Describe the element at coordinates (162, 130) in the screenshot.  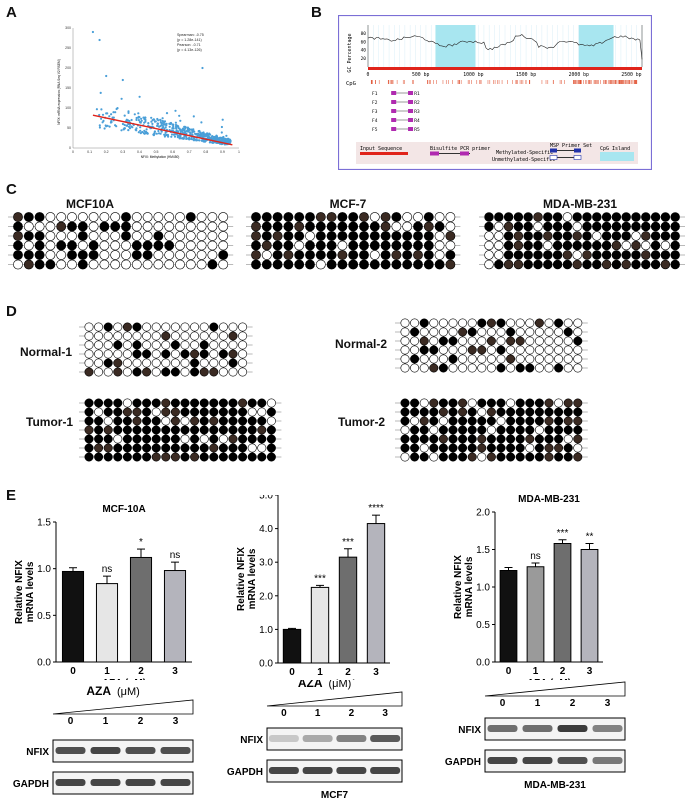
I see `regression-line` at that location.